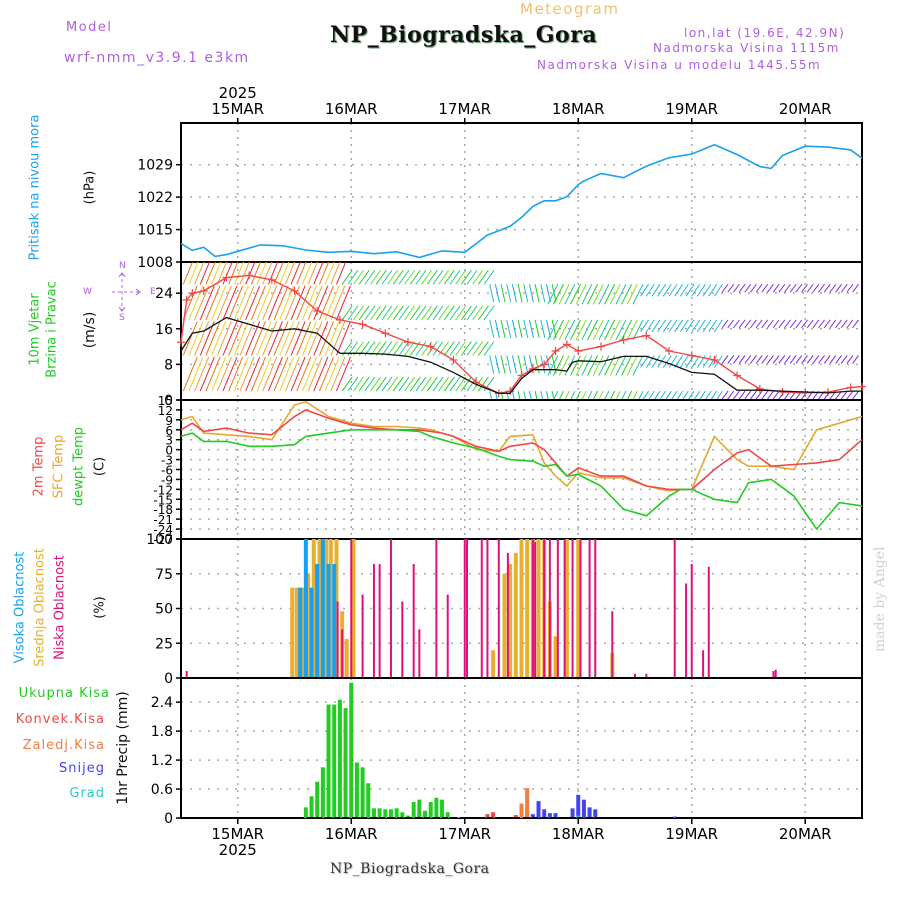  What do you see at coordinates (521, 469) in the screenshot?
I see `plot-area` at bounding box center [521, 469].